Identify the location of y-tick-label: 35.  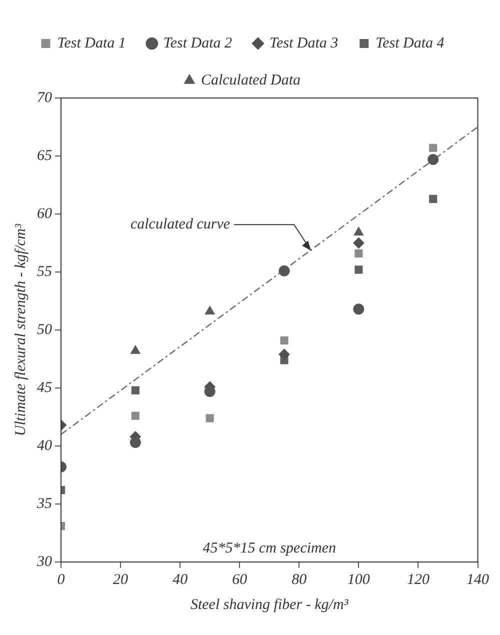
(44, 504).